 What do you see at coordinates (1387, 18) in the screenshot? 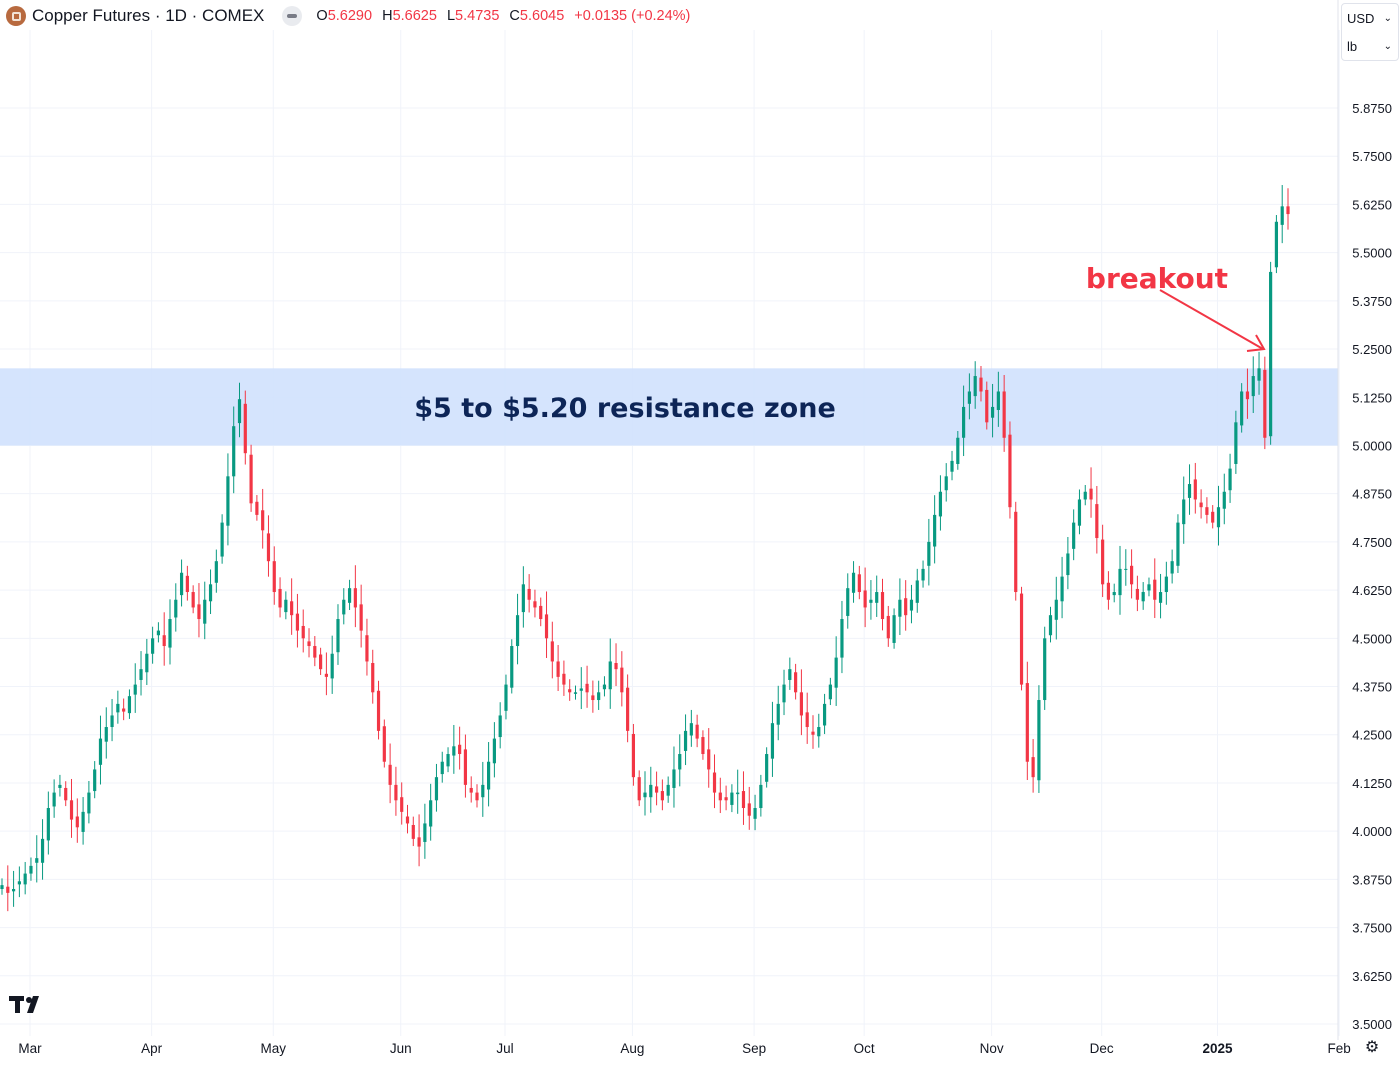
I see `chevron-down-icon: ⌄` at bounding box center [1387, 18].